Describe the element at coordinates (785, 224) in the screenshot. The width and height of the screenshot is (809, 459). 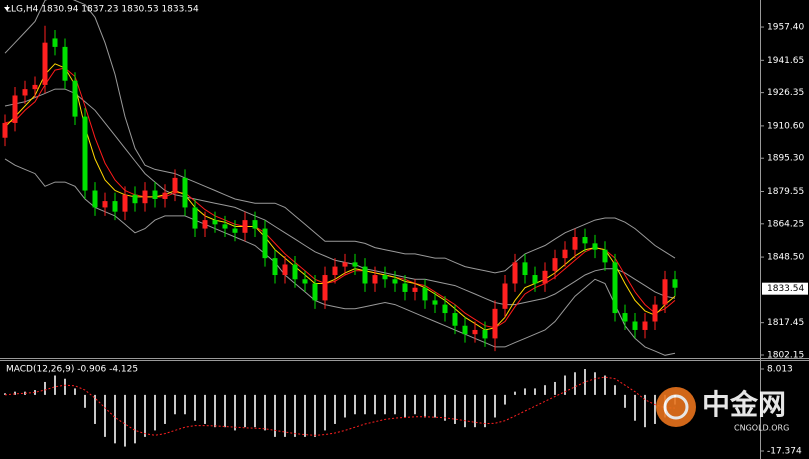
I see `y-tick-label: 1864.25` at that location.